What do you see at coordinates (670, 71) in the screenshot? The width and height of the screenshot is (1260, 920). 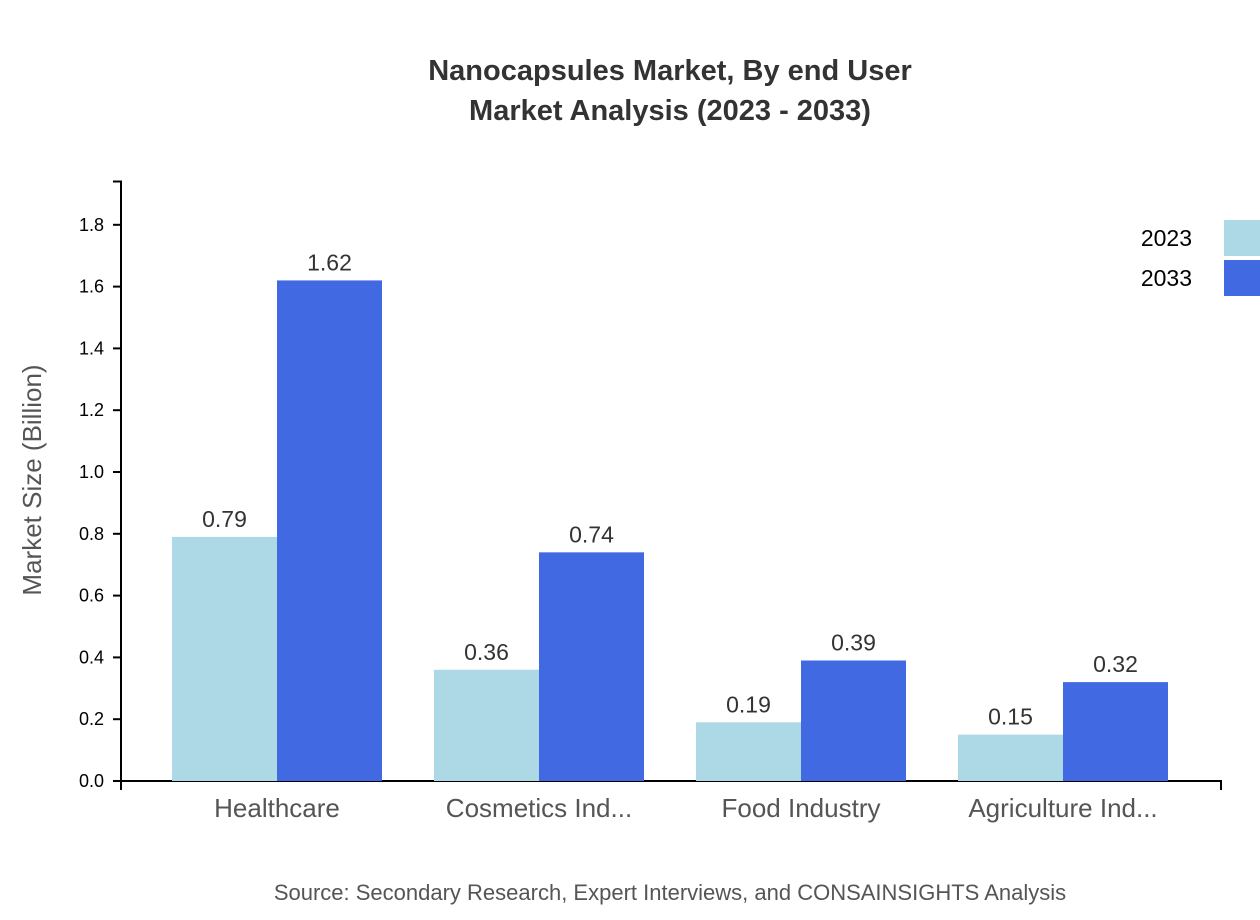 I see `chart-title: Nanocapsules Market, By end User` at bounding box center [670, 71].